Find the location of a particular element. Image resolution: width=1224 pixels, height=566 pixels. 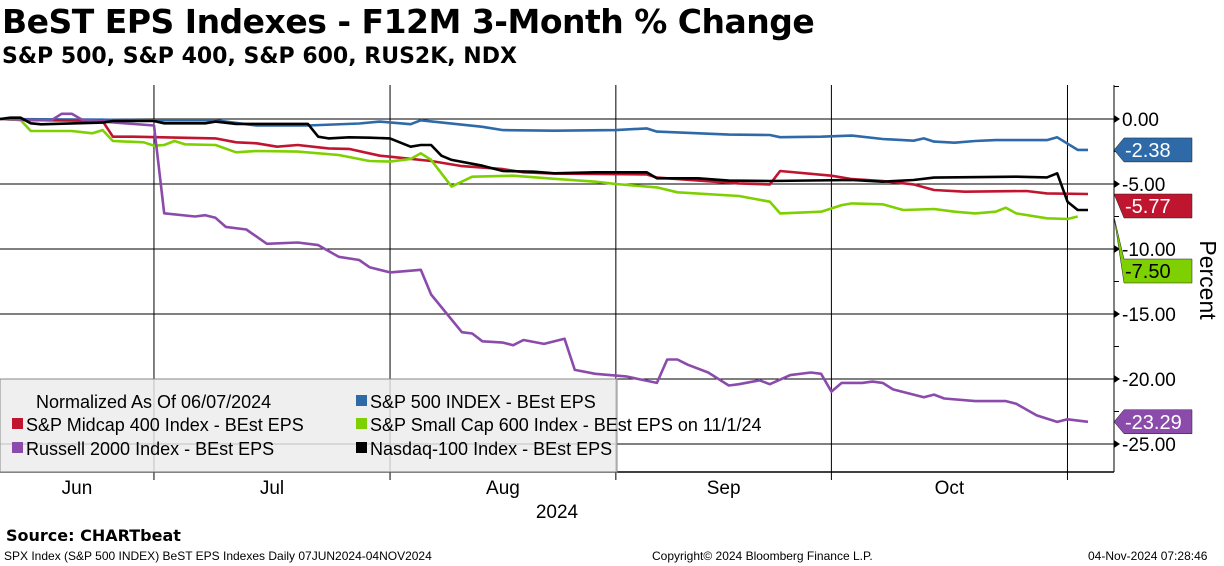

x-tick-label: Oct is located at coordinates (950, 488).